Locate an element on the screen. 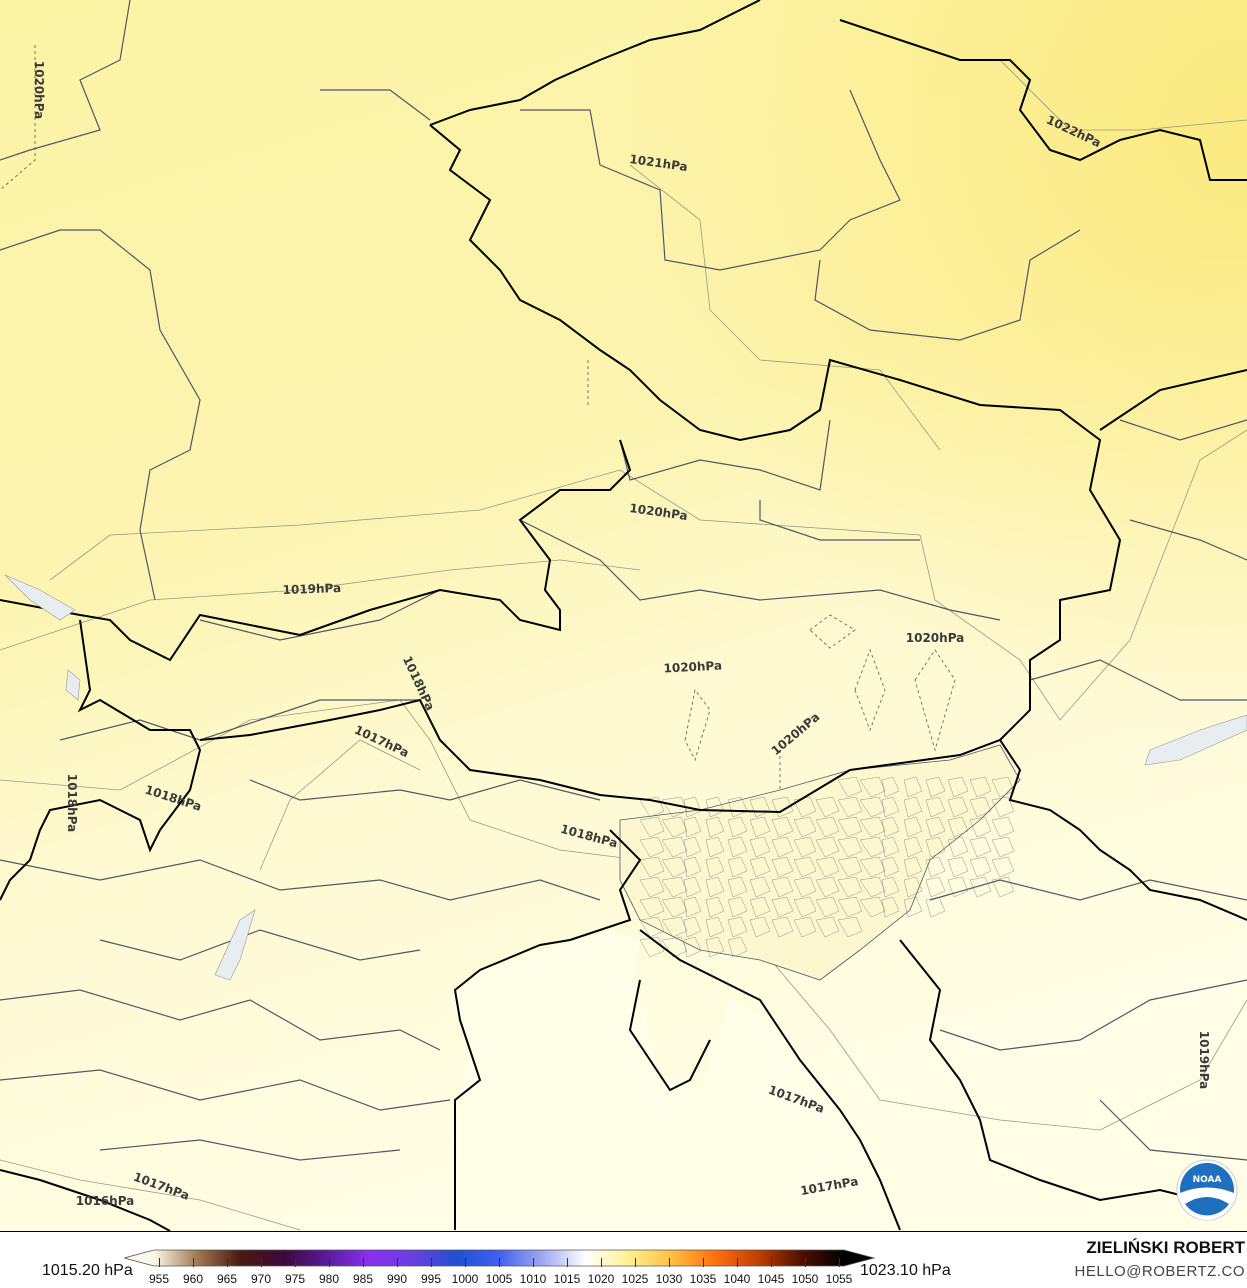 The height and width of the screenshot is (1288, 1247). colorbar is located at coordinates (500, 1258).